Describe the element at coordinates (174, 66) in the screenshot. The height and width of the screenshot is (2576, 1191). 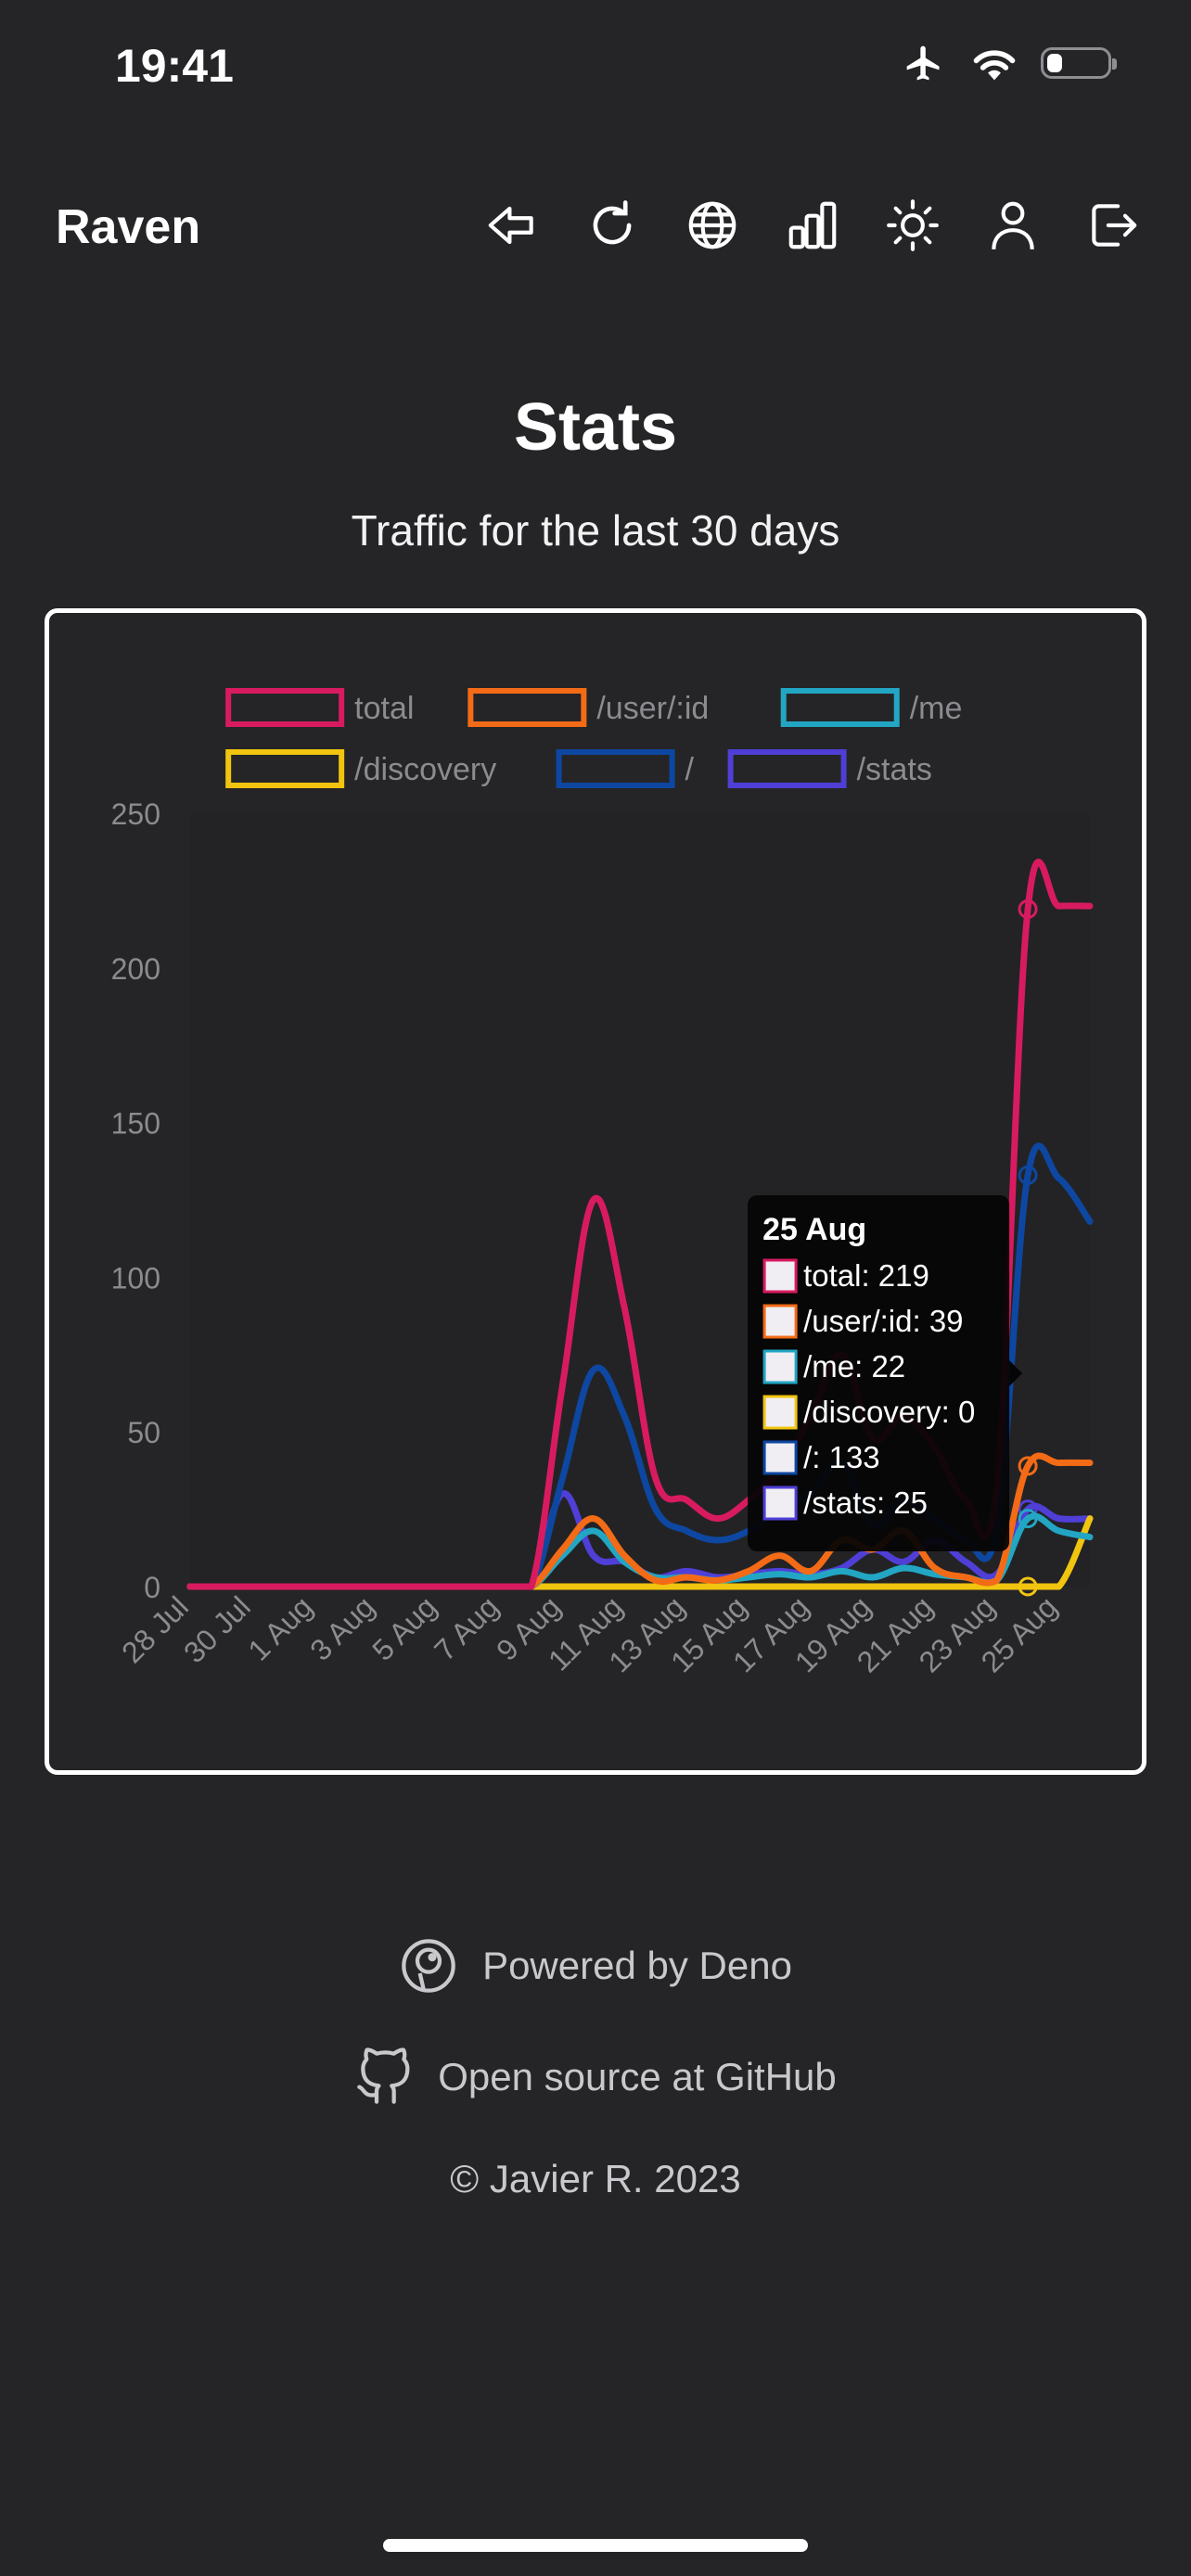
I see `status-time: 19:41` at that location.